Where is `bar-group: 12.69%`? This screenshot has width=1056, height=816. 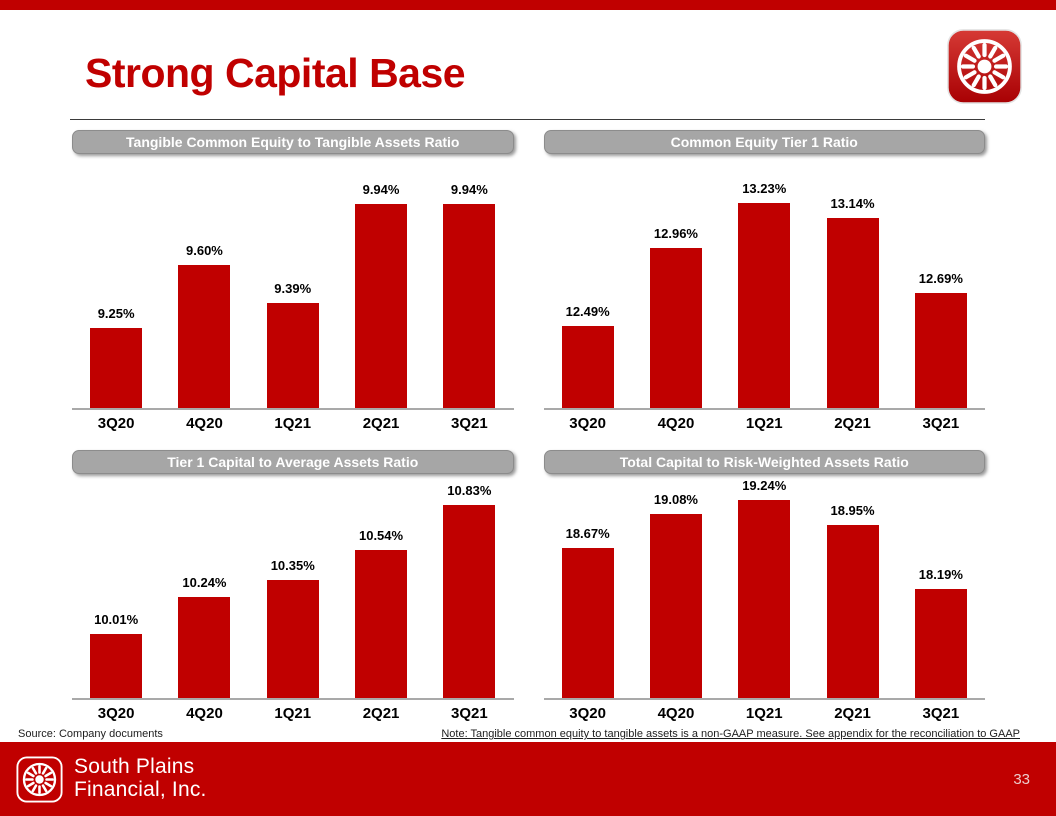
bar-group: 12.69% is located at coordinates (941, 283).